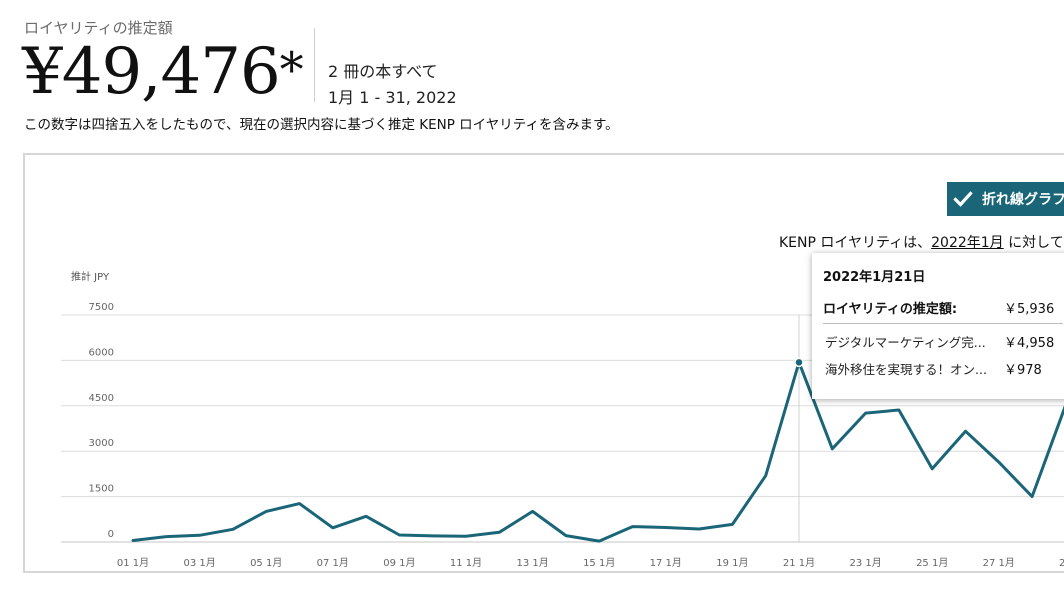 The height and width of the screenshot is (598, 1064). Describe the element at coordinates (943, 323) in the screenshot. I see `tooltip-separator` at that location.